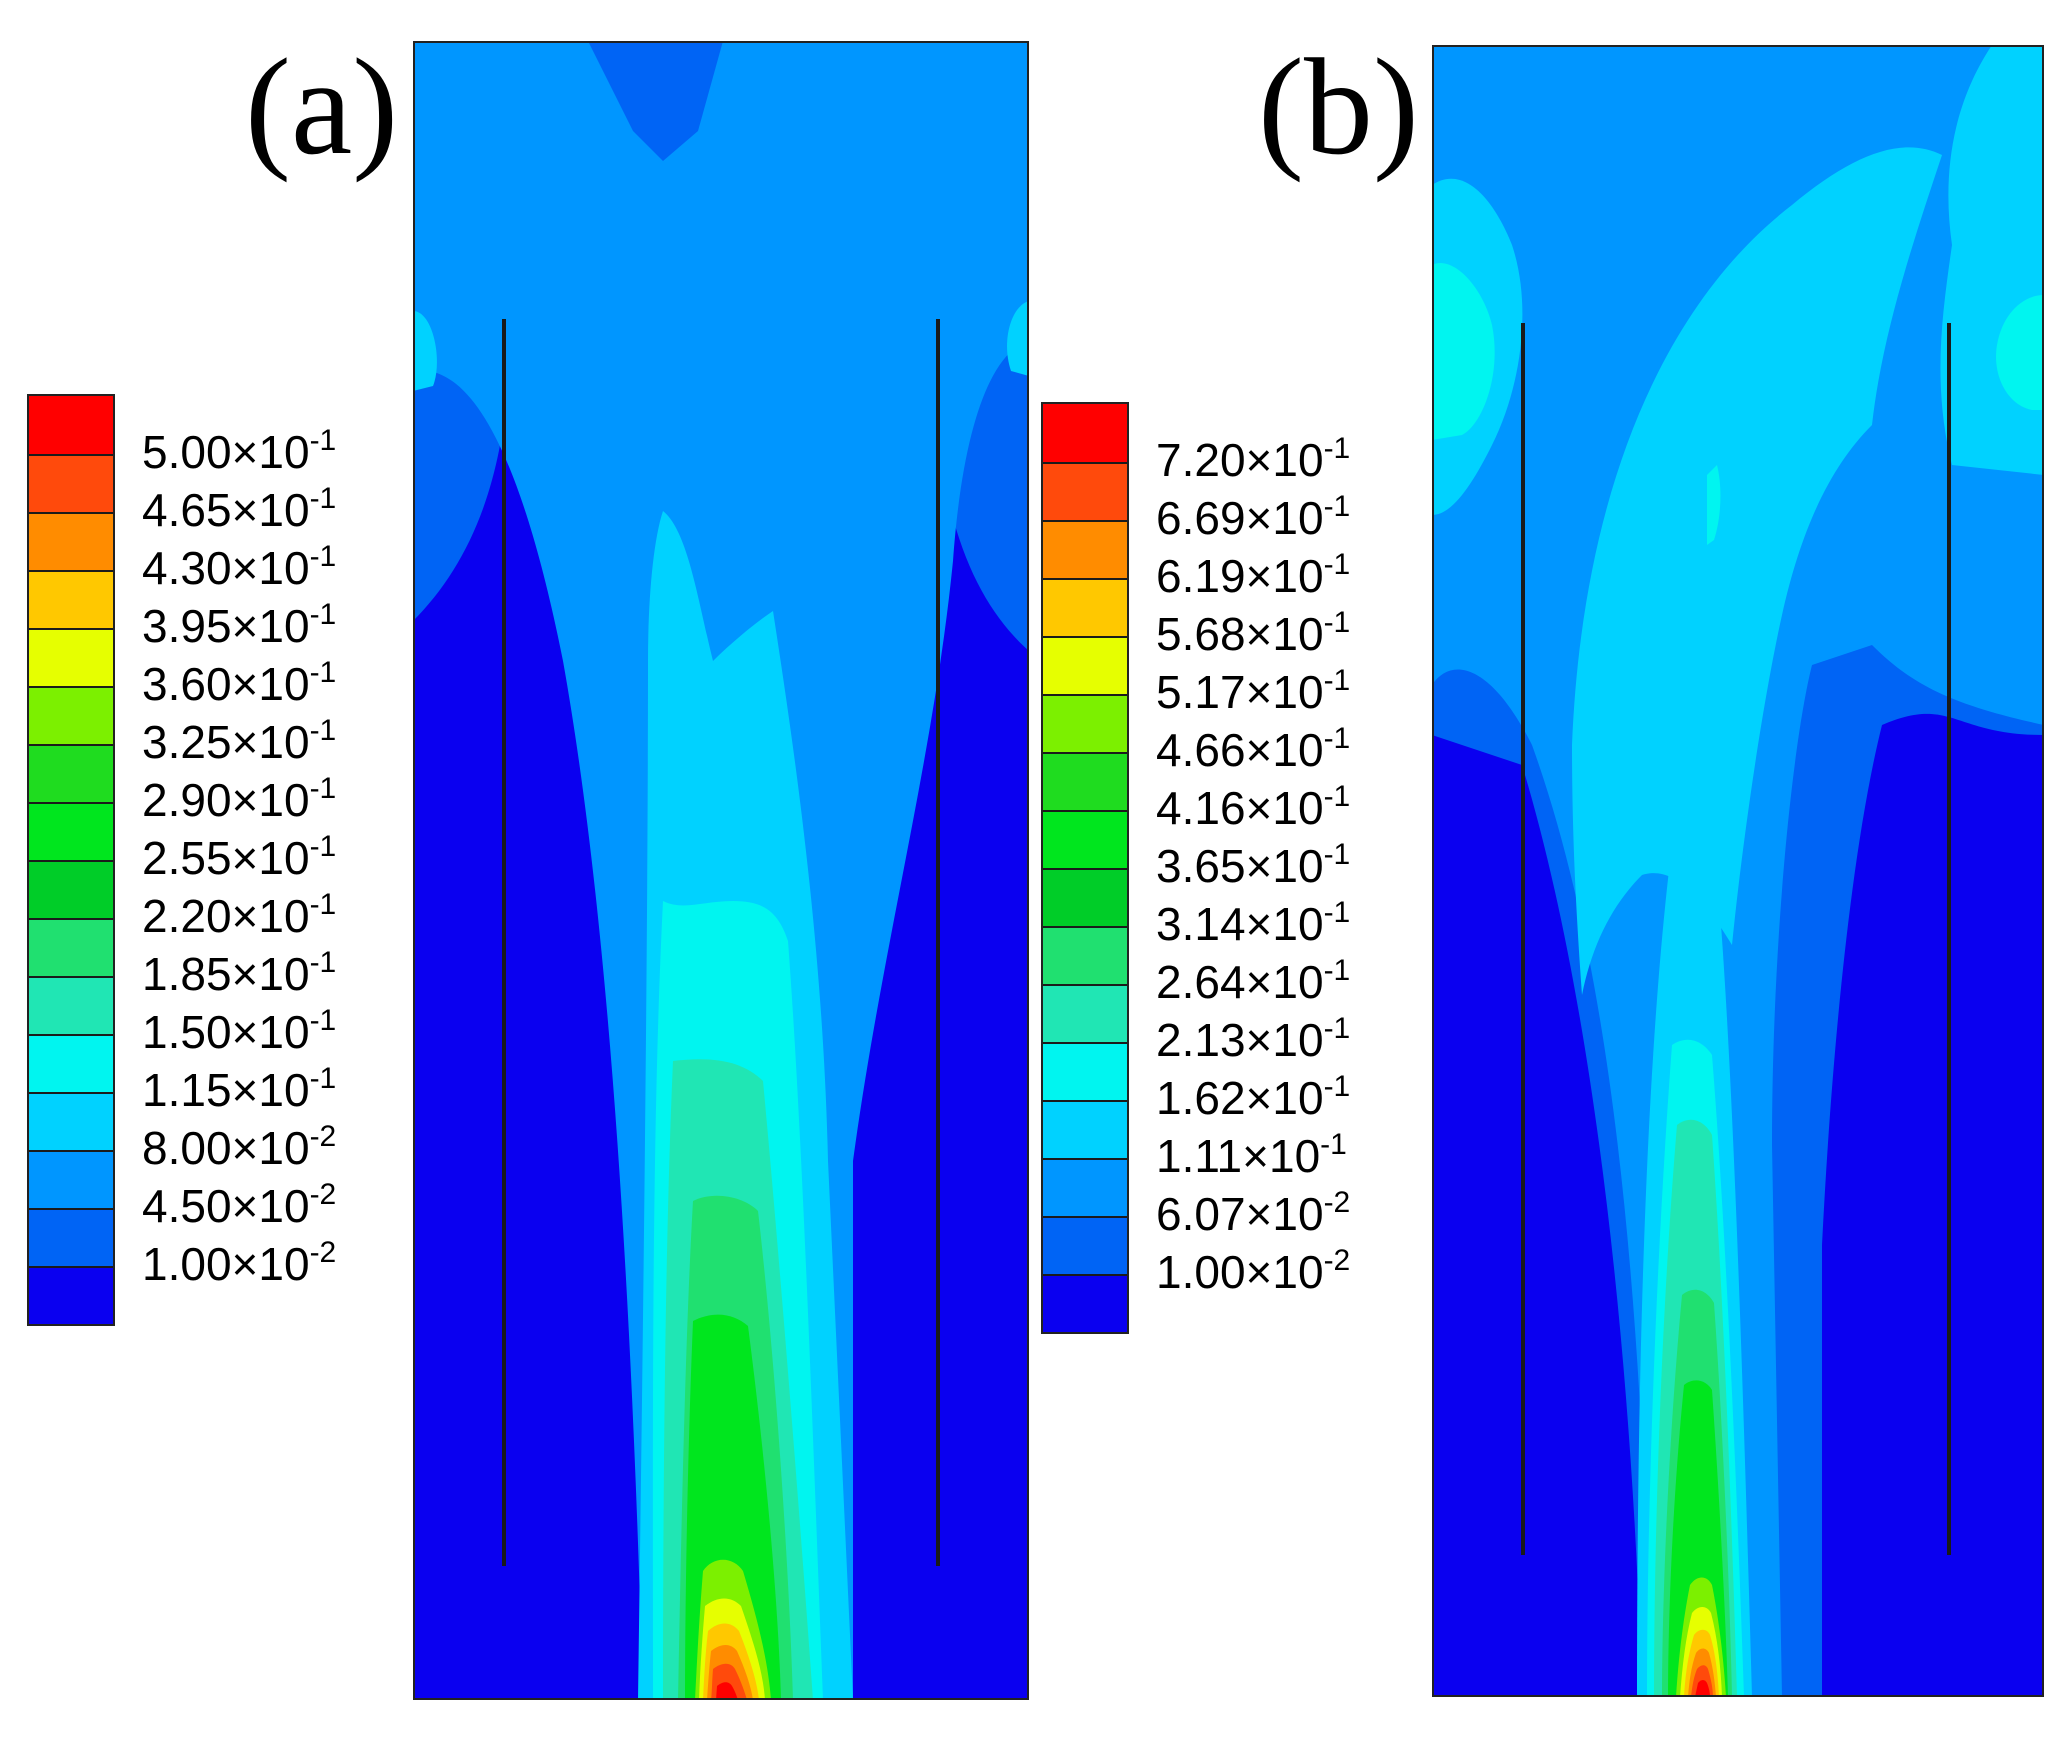 The width and height of the screenshot is (2064, 1737). What do you see at coordinates (239, 1263) in the screenshot?
I see `legend-level-label-a: 1.00×10⁻²` at bounding box center [239, 1263].